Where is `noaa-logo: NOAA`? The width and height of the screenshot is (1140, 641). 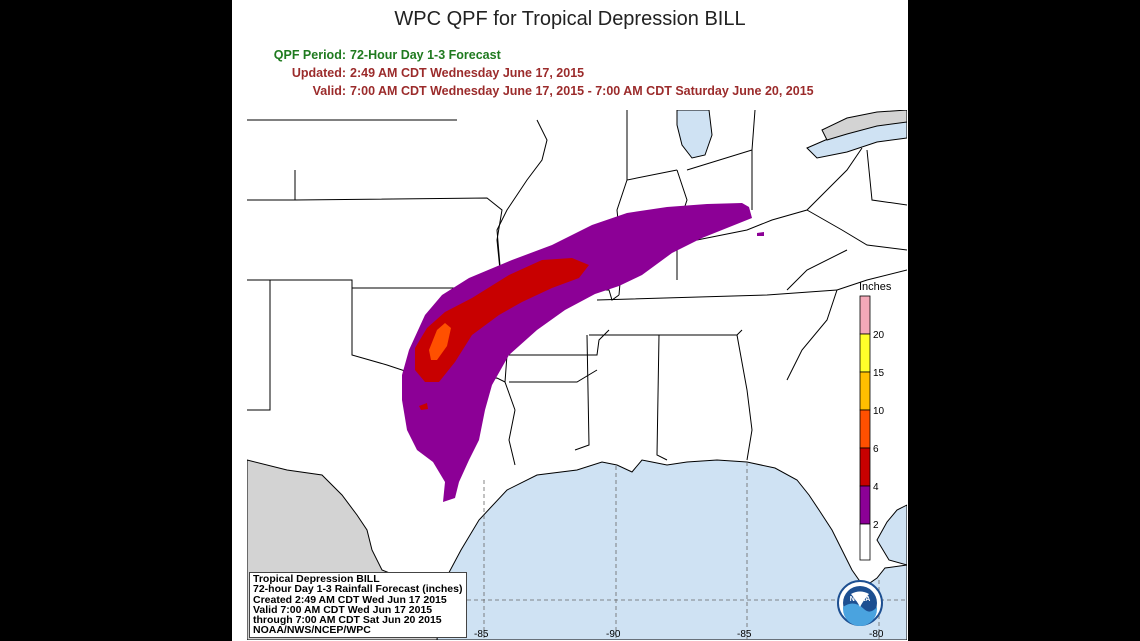 noaa-logo: NOAA is located at coordinates (860, 603).